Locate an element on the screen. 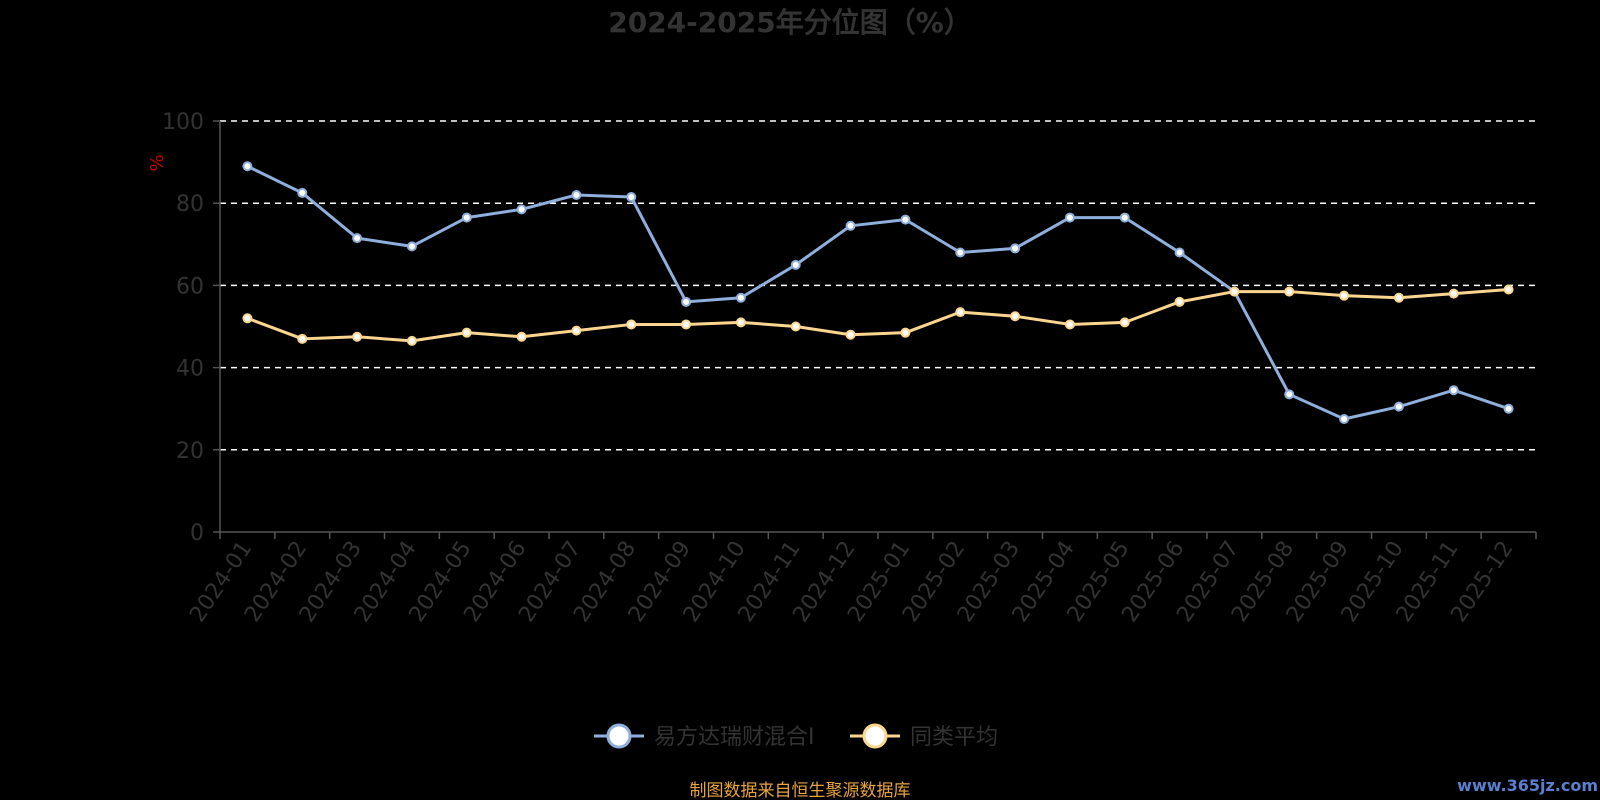 The width and height of the screenshot is (1600, 800). legend-item-series-1: 易方达瑞财混合I is located at coordinates (704, 736).